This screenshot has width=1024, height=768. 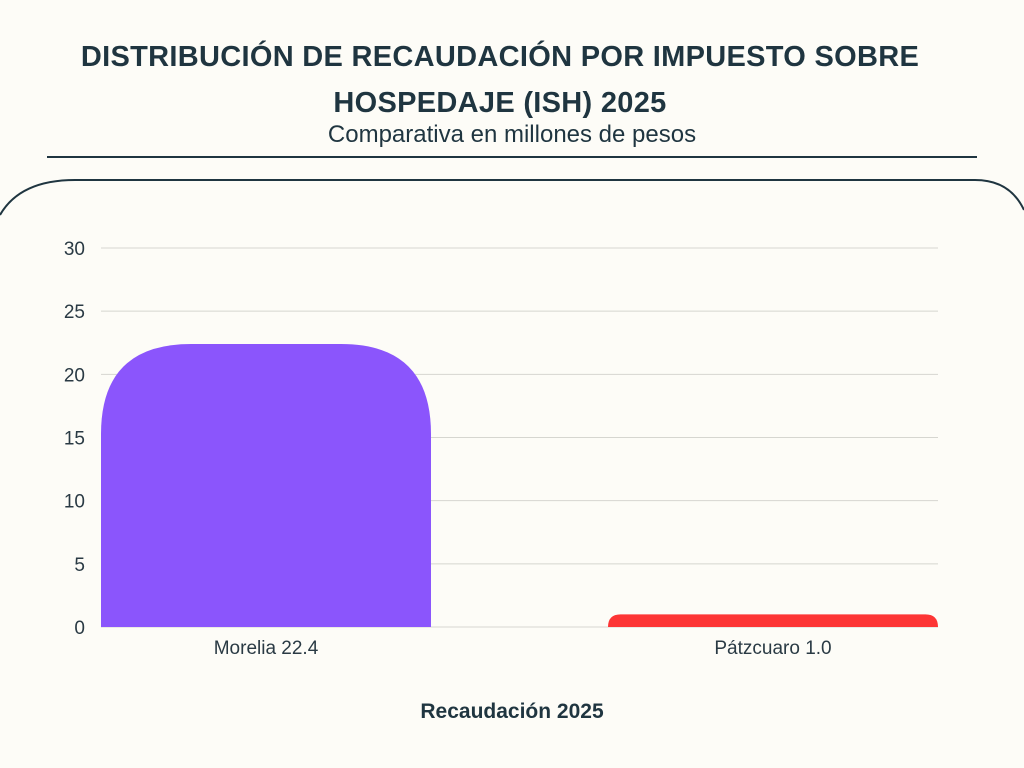 I want to click on y-tick-label: 10, so click(x=74, y=502).